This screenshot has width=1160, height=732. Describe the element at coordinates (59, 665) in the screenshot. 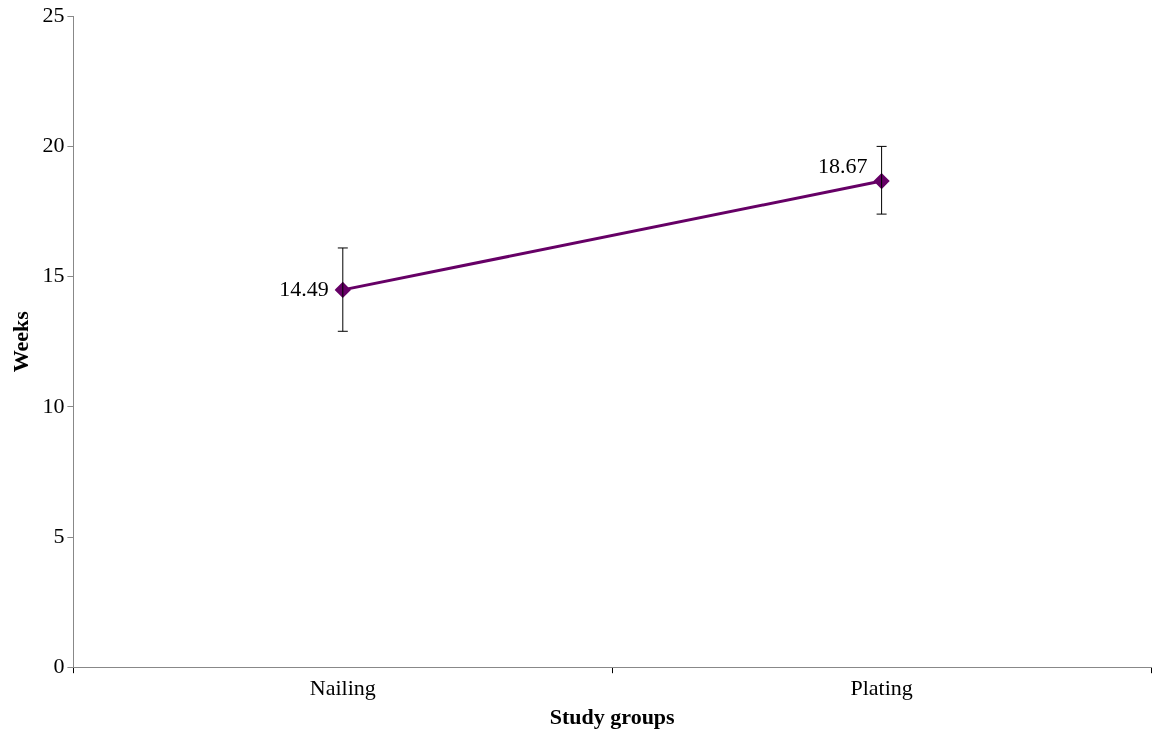

I see `y-tick-label: 0` at that location.